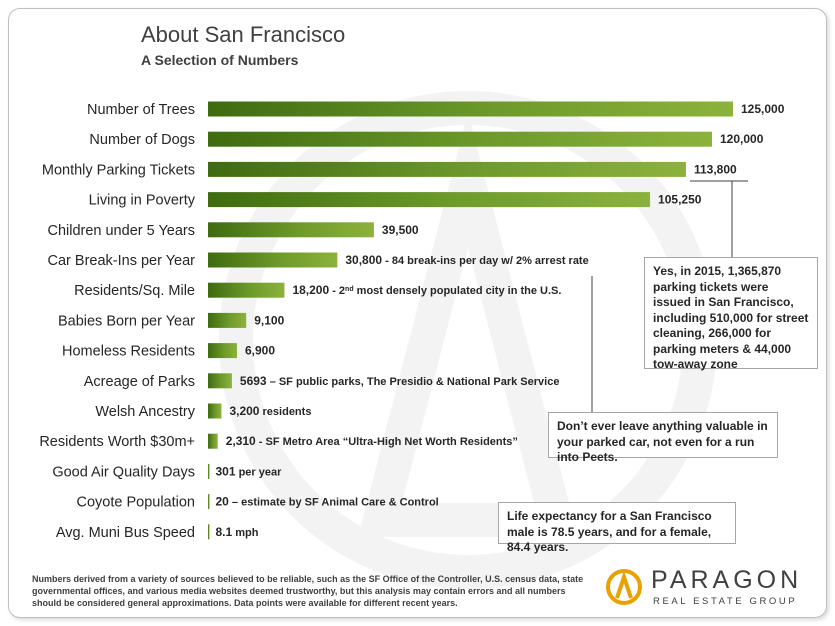  What do you see at coordinates (624, 587) in the screenshot?
I see `paragon-a-icon` at bounding box center [624, 587].